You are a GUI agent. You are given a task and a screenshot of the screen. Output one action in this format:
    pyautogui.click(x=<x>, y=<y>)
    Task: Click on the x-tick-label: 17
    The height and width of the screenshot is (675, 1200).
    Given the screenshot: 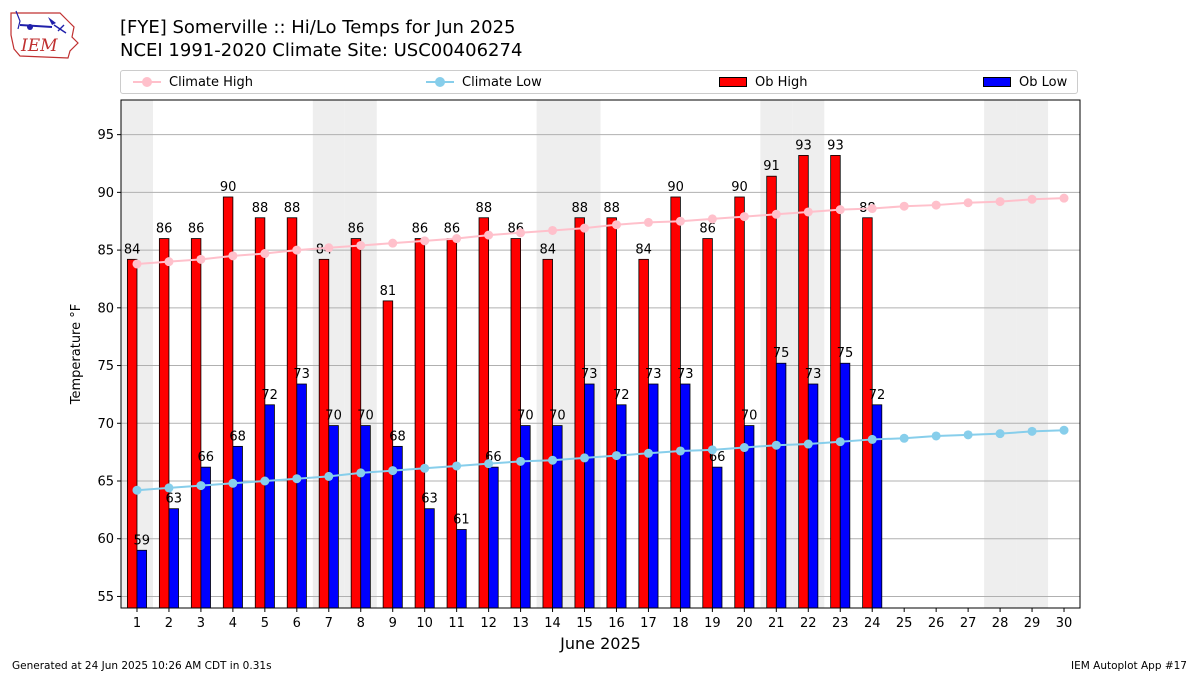 What is the action you would take?
    pyautogui.click(x=648, y=623)
    